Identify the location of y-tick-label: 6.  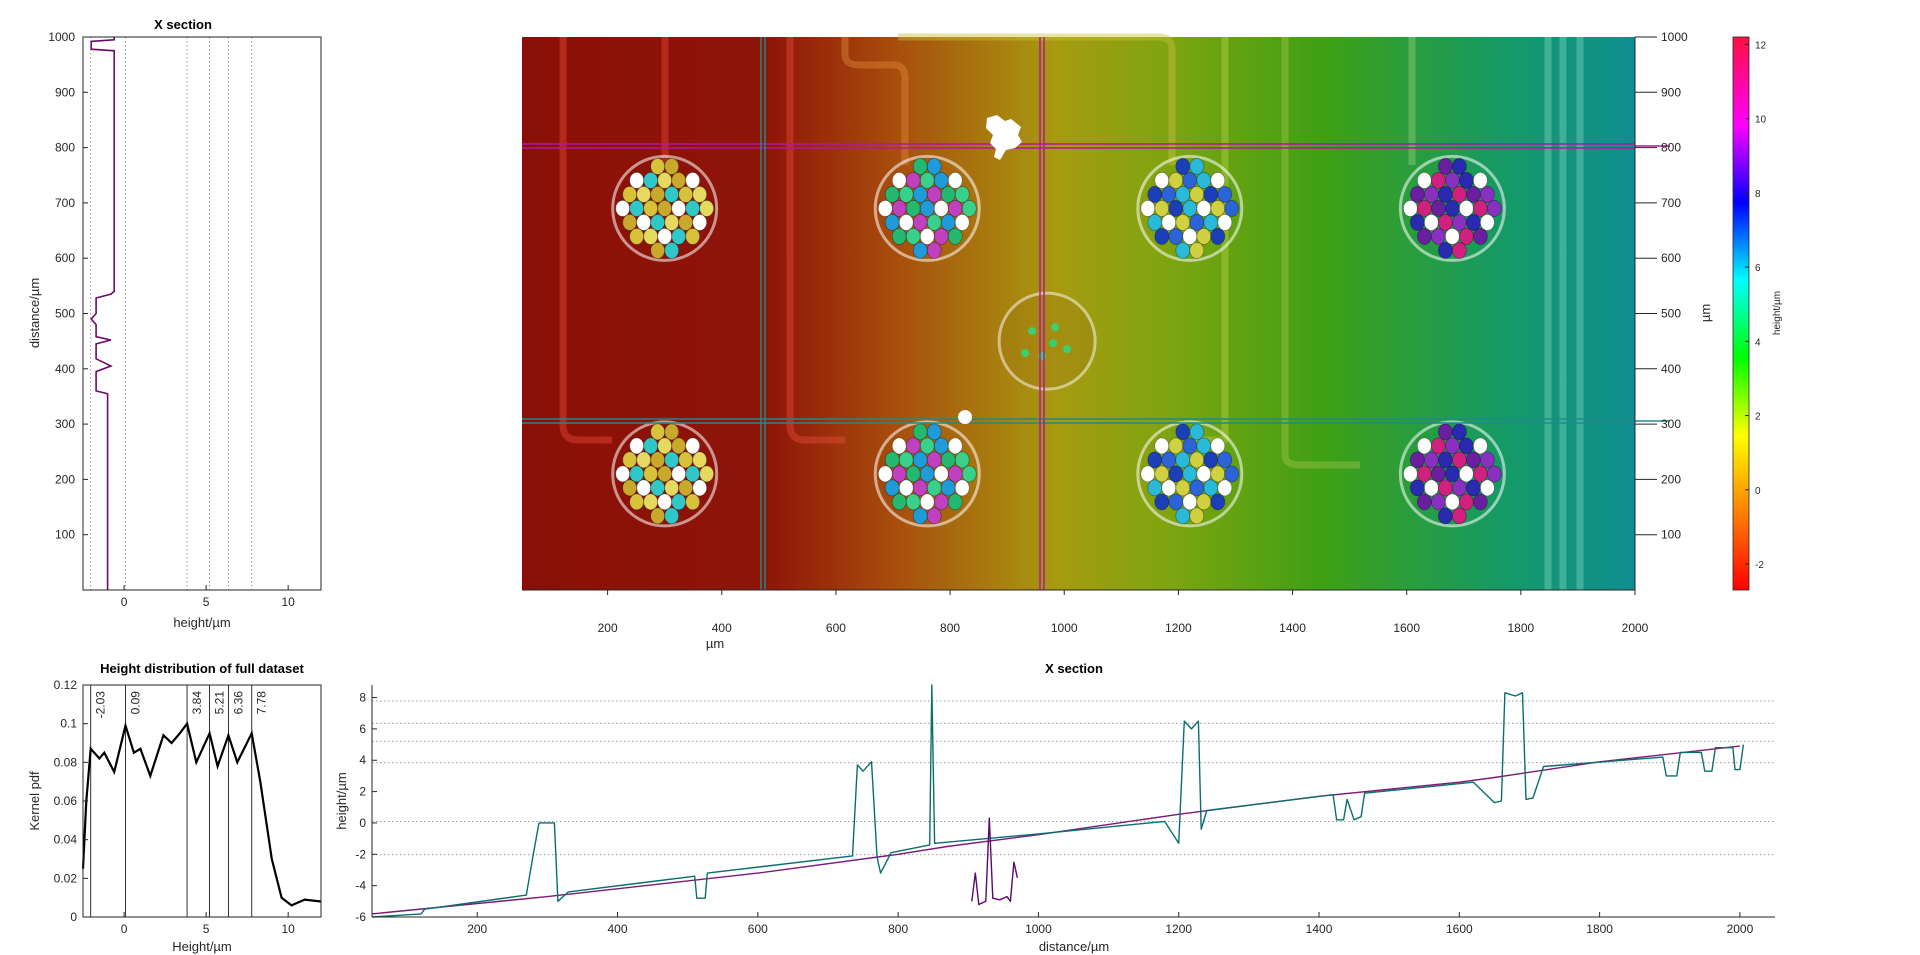
(362, 729).